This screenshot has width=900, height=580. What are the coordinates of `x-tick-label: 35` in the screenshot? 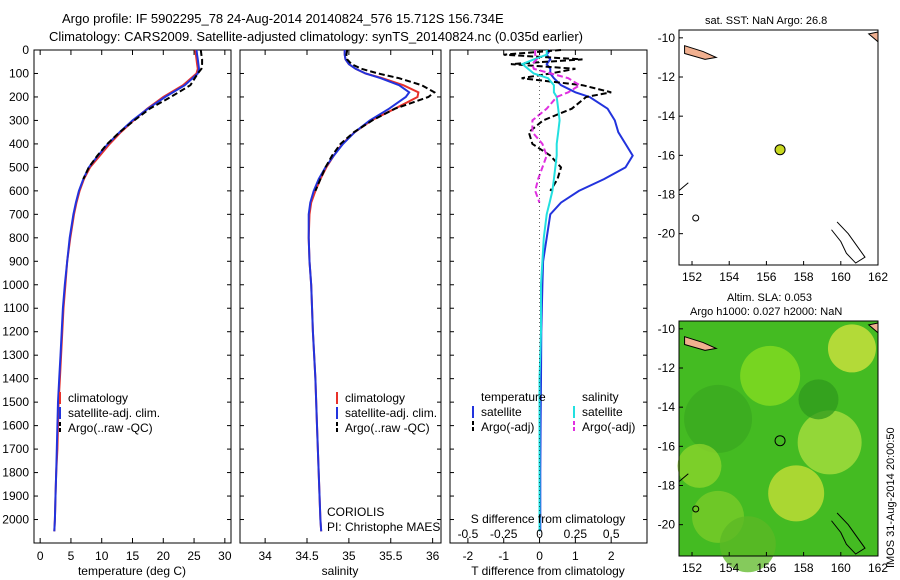 It's located at (349, 556).